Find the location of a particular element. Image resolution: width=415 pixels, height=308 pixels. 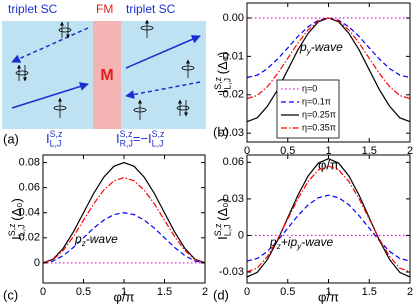

y-tick-label: -0.02 is located at coordinates (231, 95).